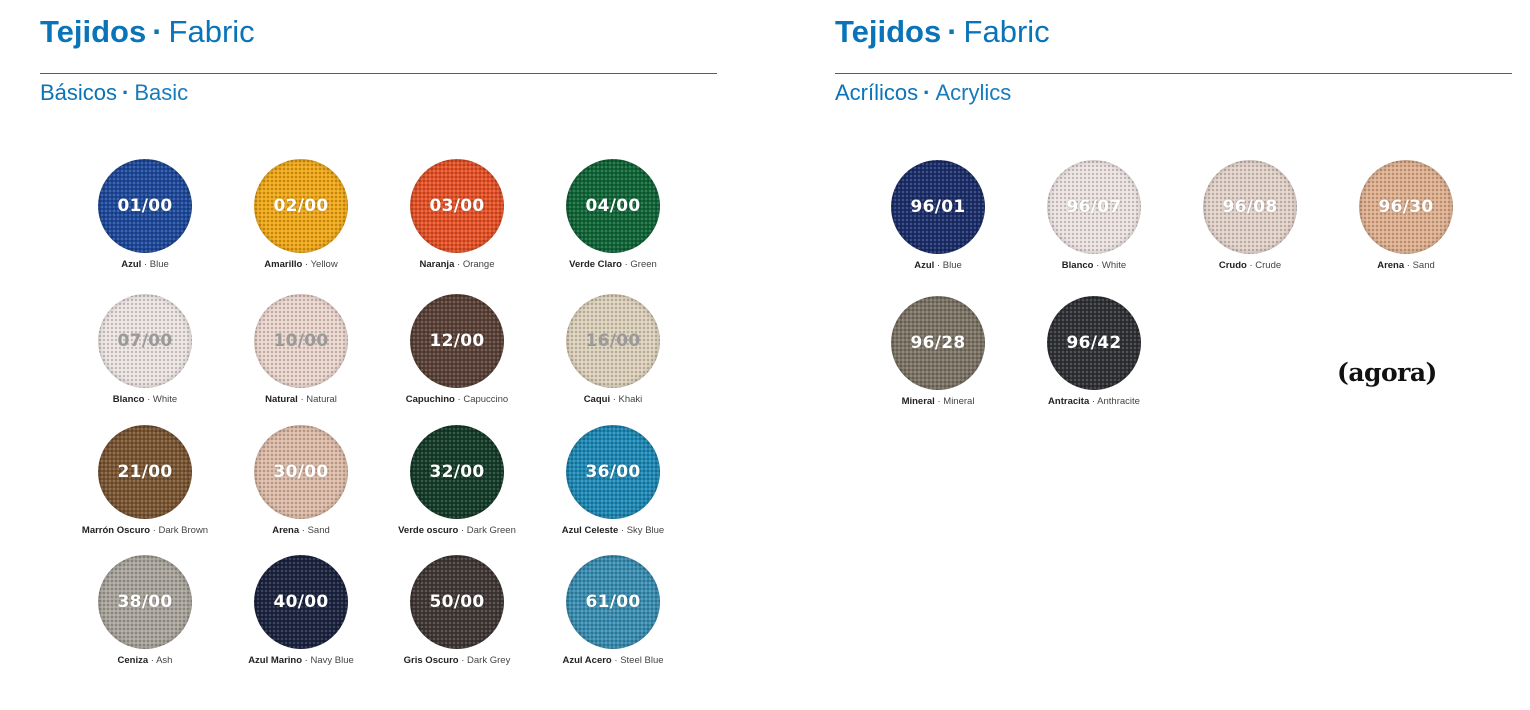  I want to click on fabric-name-es: Arena, so click(286, 530).